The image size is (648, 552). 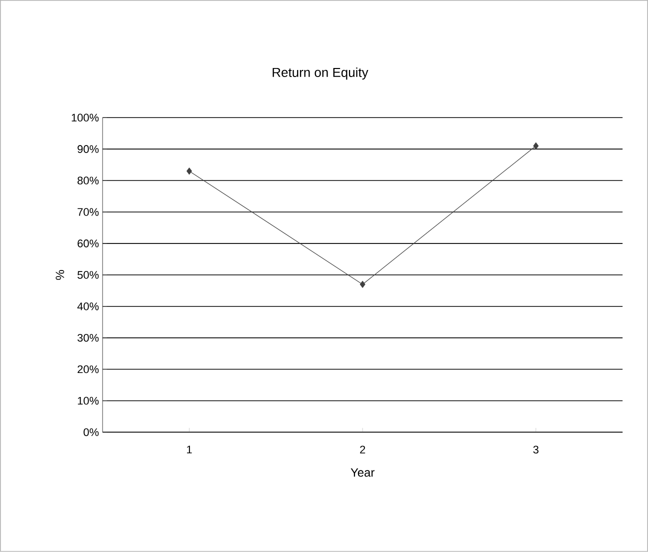 What do you see at coordinates (88, 244) in the screenshot?
I see `y-tick-label: 60%` at bounding box center [88, 244].